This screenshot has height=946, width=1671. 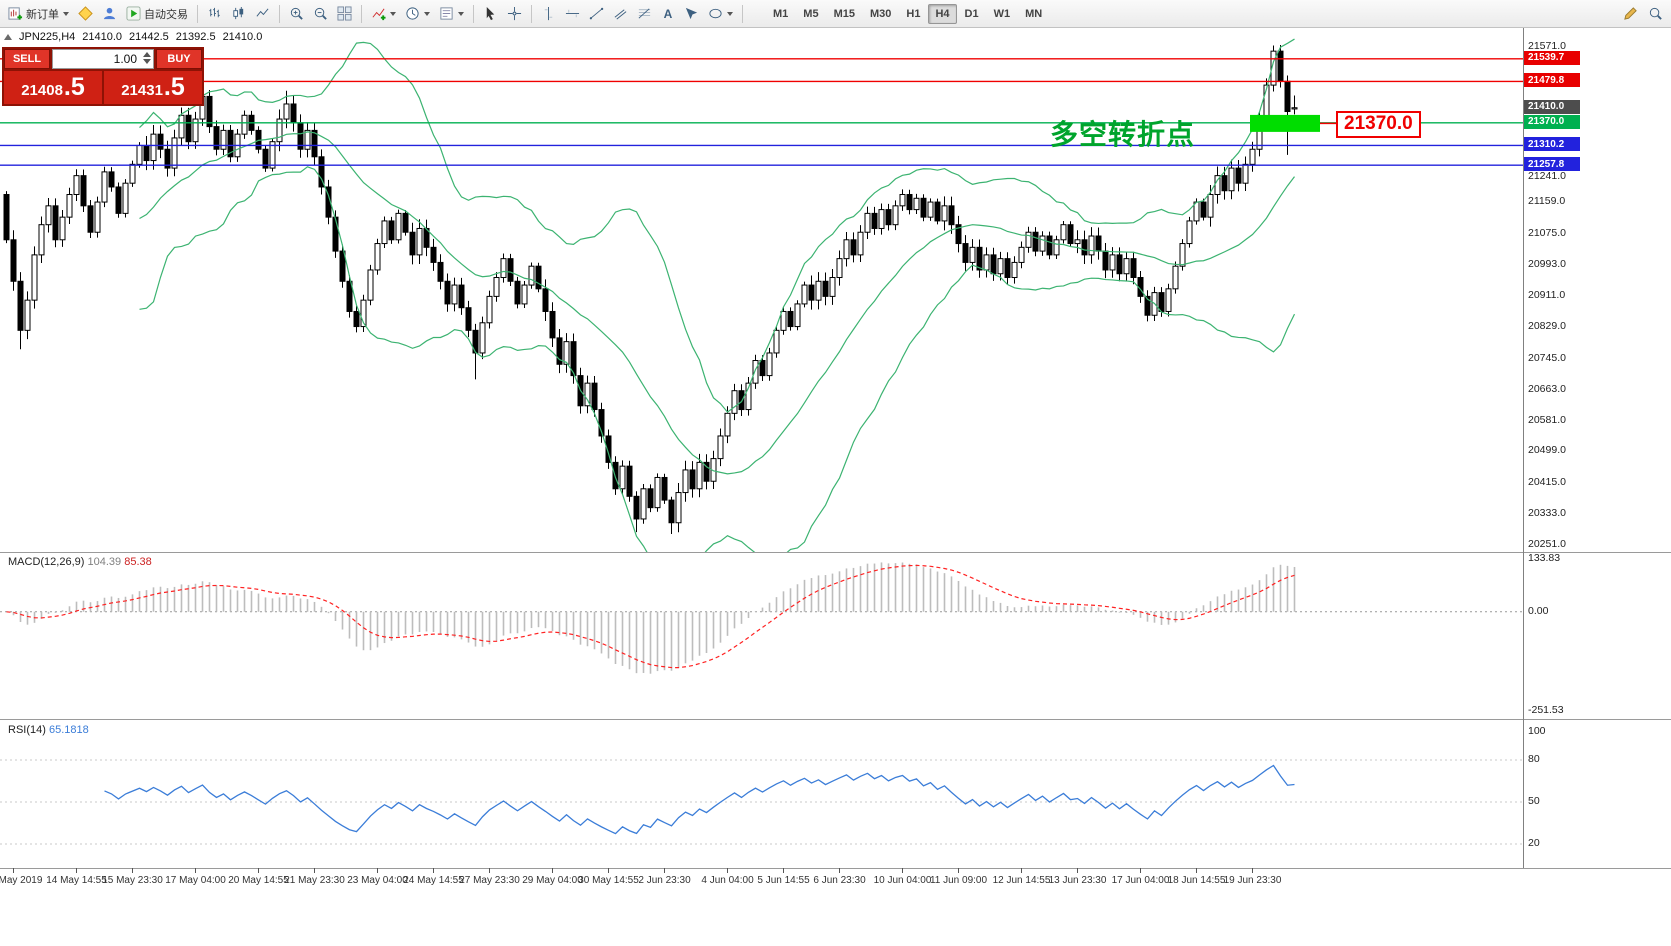 What do you see at coordinates (1643, 14) in the screenshot?
I see `toolbar-right-group` at bounding box center [1643, 14].